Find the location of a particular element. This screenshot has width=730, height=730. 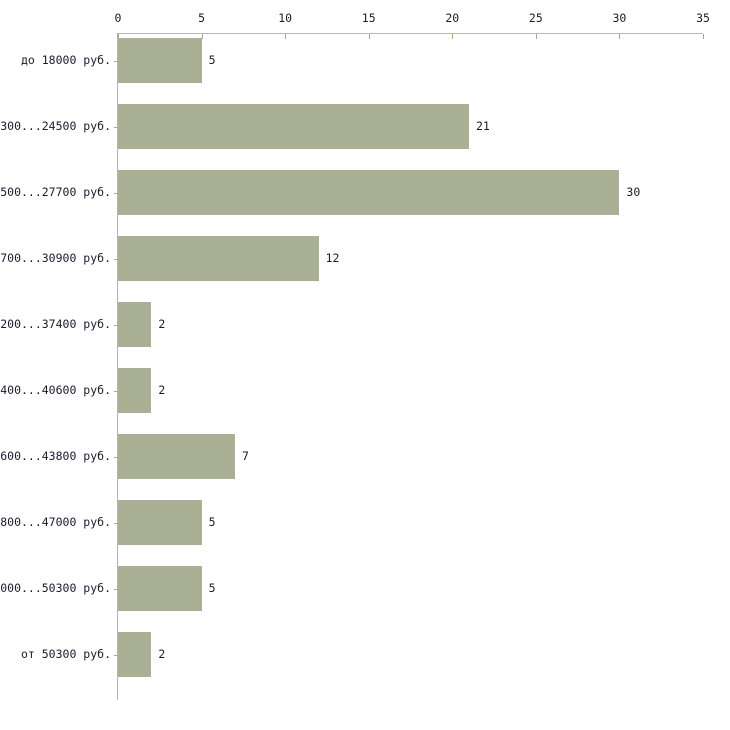

x-axis-tick-label: 5 is located at coordinates (202, 18).